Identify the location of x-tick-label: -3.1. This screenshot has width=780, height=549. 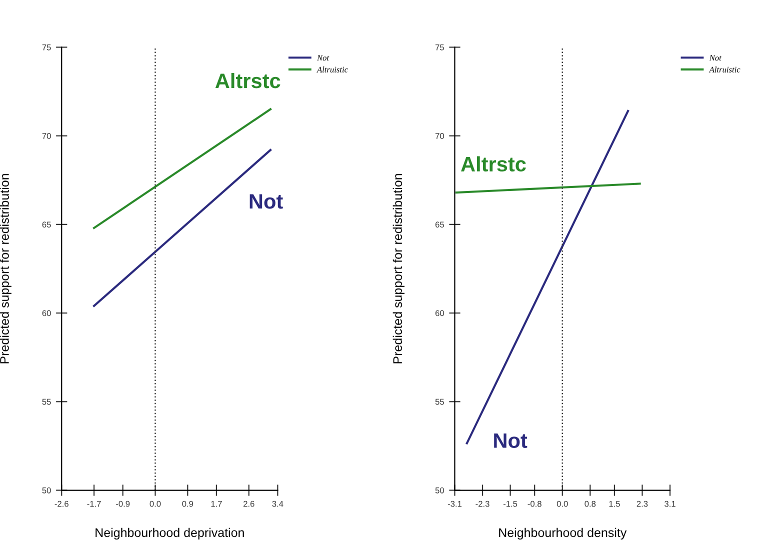
(455, 503).